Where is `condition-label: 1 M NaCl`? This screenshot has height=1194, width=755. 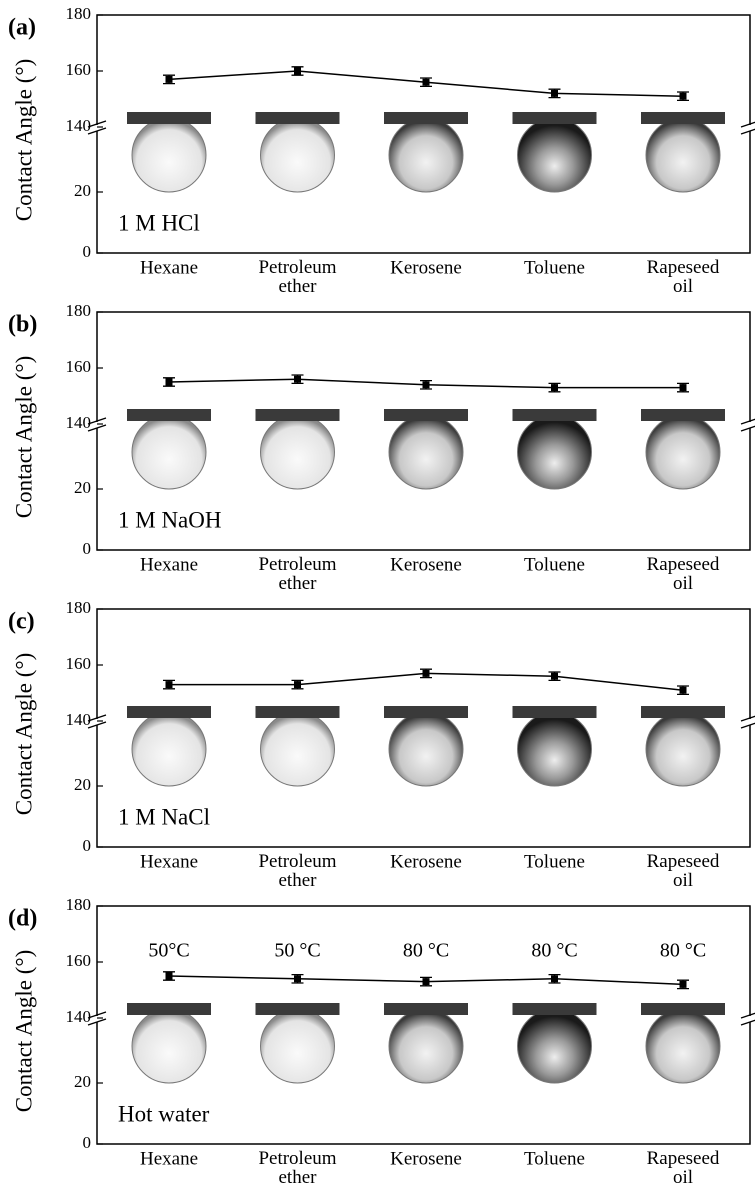
condition-label: 1 M NaCl is located at coordinates (164, 816).